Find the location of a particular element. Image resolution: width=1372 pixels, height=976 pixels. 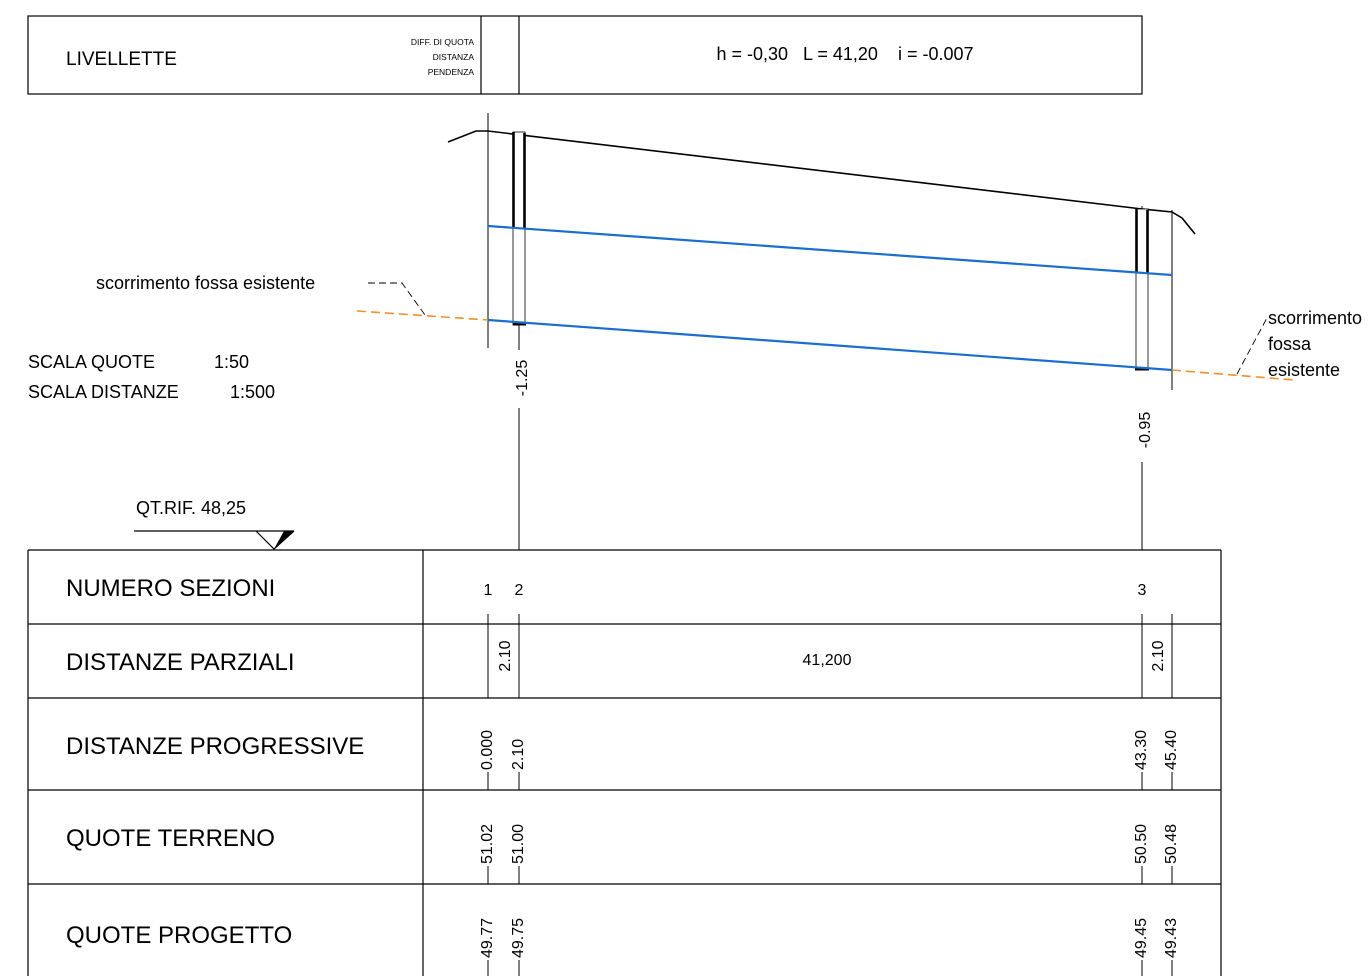

ground-elevation-2: 51.00 is located at coordinates (518, 844).